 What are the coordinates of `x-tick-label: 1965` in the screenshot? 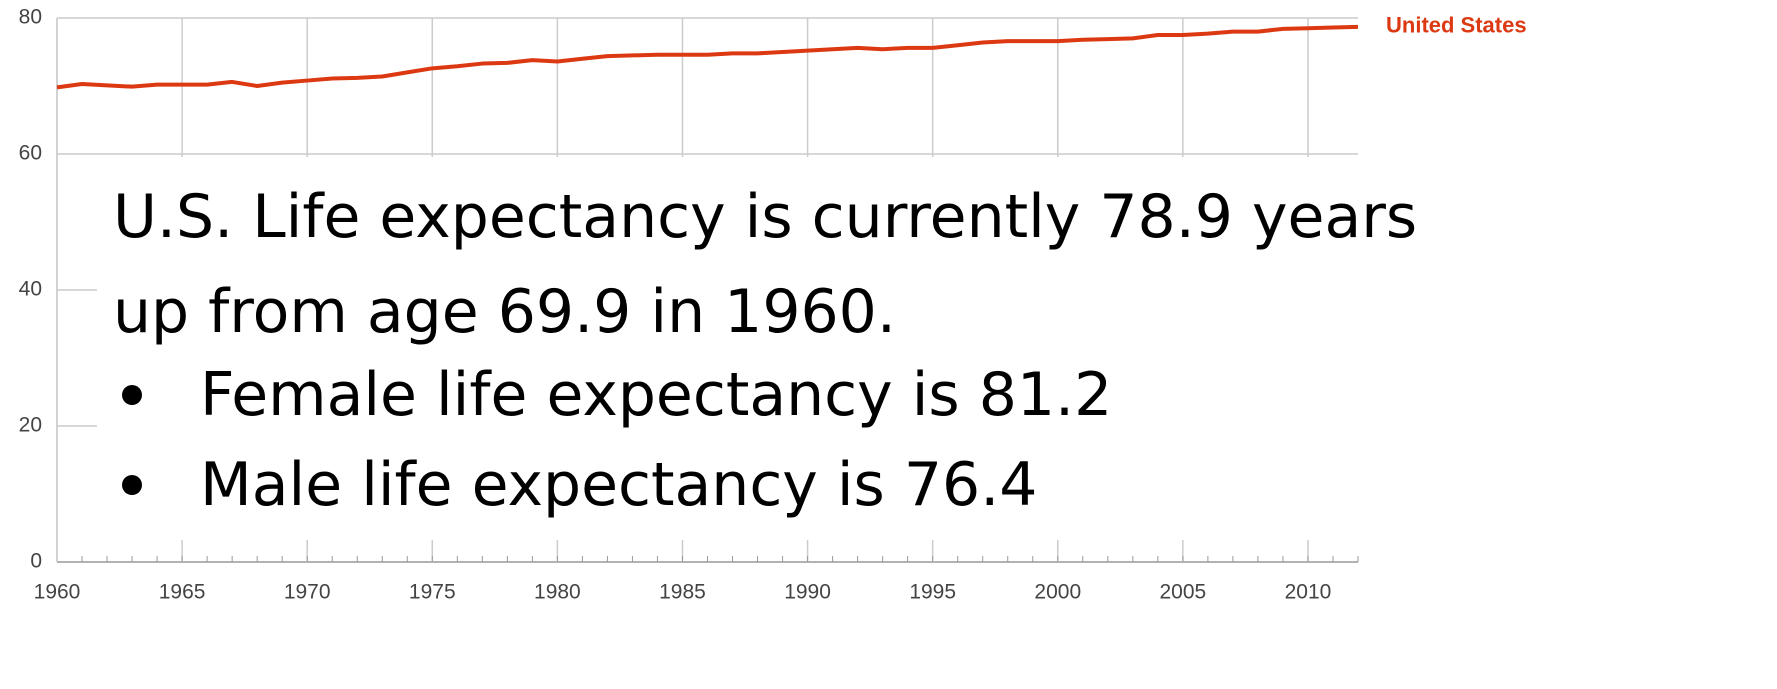 It's located at (182, 592).